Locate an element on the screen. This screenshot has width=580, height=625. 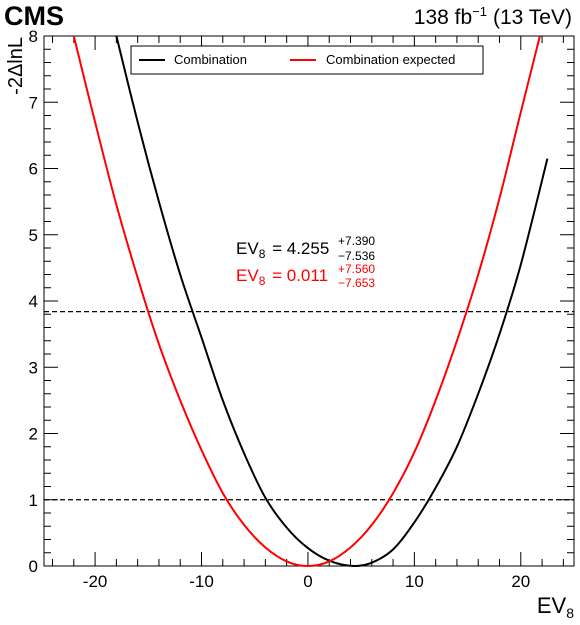
expected-down: −7.653 is located at coordinates (356, 283).